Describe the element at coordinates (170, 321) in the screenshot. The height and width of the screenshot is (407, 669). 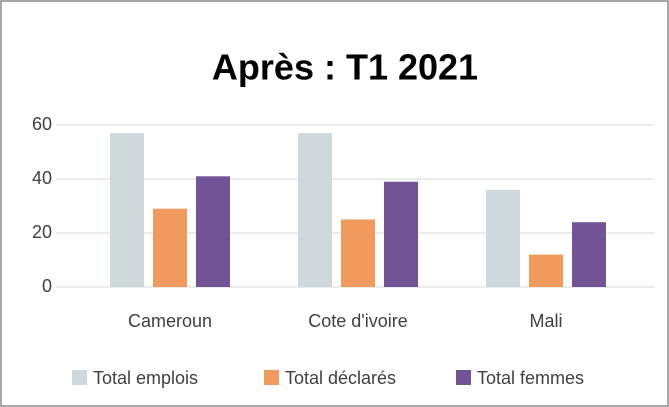
I see `x-tick-label: Cameroun` at that location.